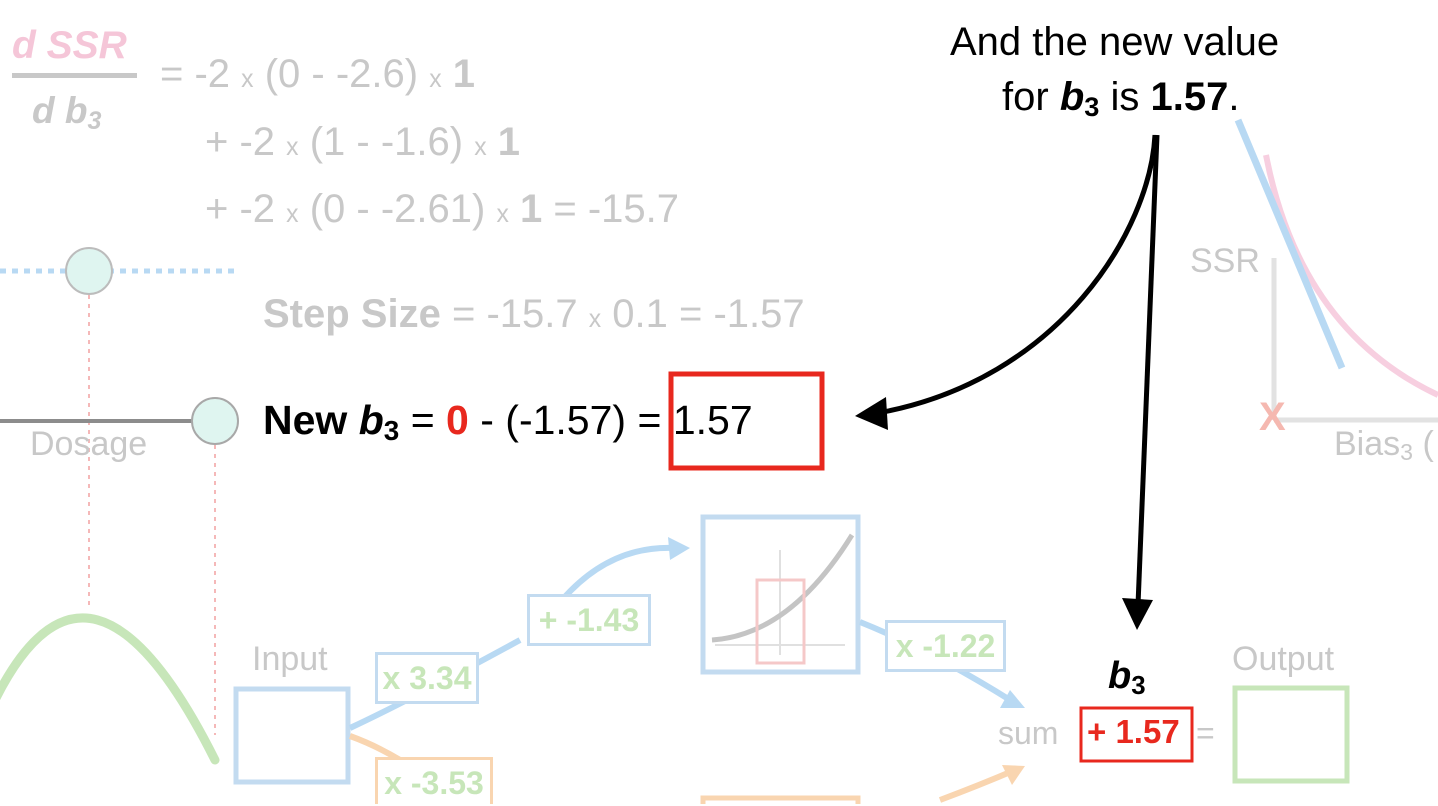  What do you see at coordinates (1283, 659) in the screenshot?
I see `output-label: Output` at bounding box center [1283, 659].